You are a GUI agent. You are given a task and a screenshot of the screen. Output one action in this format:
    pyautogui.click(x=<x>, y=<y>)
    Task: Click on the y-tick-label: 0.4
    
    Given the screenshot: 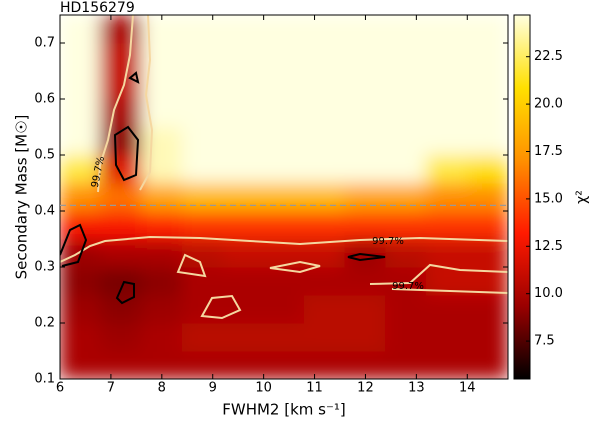 What is the action you would take?
    pyautogui.click(x=44, y=211)
    